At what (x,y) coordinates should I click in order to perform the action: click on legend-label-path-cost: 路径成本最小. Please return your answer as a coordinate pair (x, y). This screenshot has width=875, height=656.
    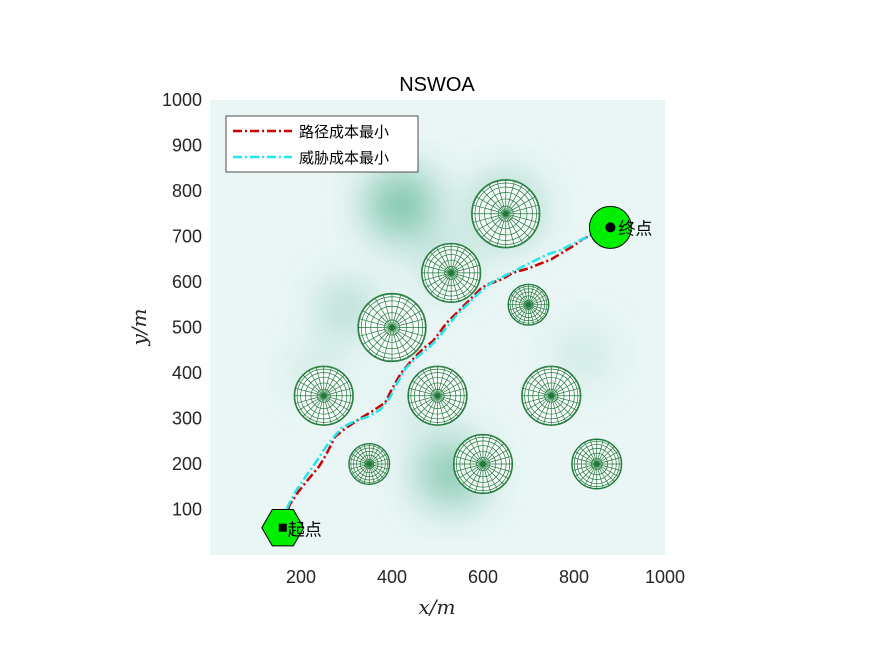
    Looking at the image, I should click on (344, 132).